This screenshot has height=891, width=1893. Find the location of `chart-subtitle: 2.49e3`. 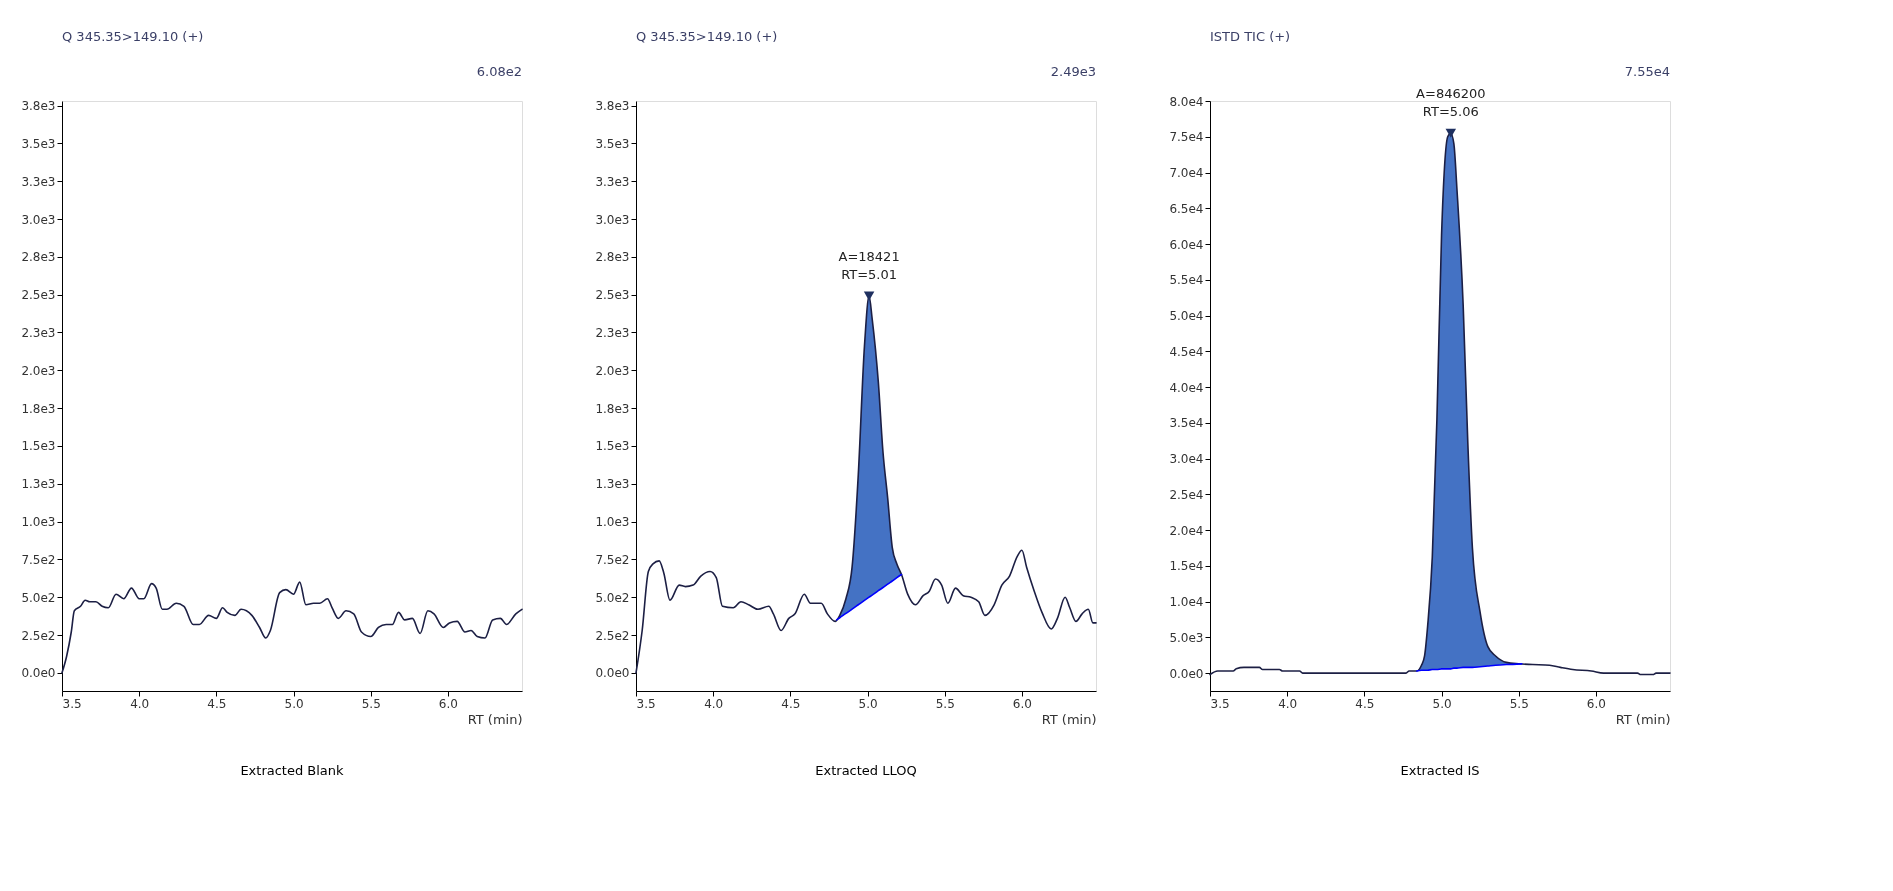

chart-subtitle: 2.49e3 is located at coordinates (1073, 71).